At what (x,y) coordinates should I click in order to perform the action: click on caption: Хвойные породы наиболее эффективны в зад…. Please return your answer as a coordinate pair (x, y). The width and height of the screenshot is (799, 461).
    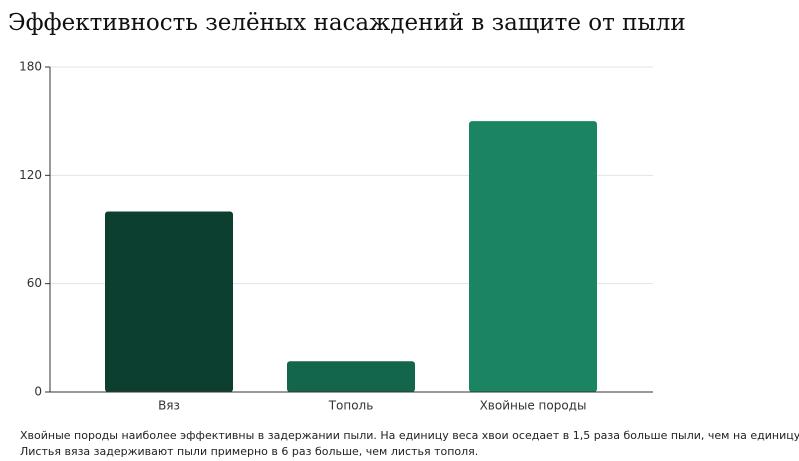
    Looking at the image, I should click on (409, 435).